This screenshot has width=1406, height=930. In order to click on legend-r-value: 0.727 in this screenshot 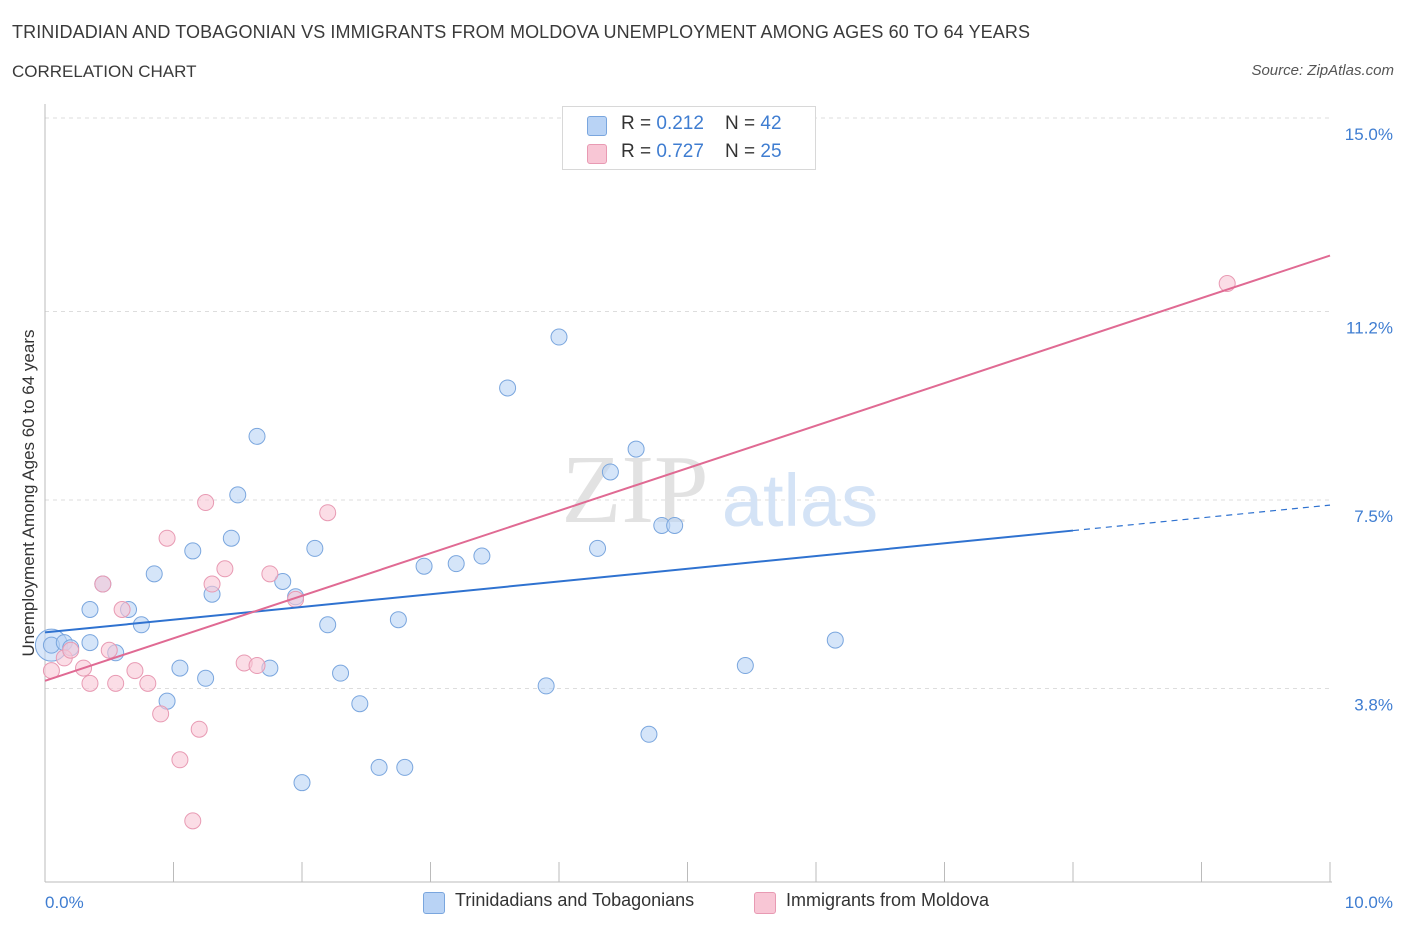, I will do `click(680, 151)`.